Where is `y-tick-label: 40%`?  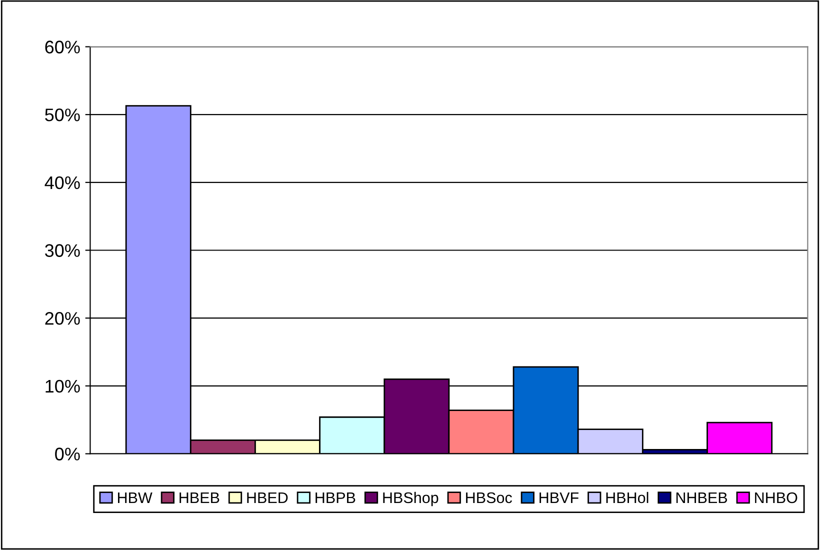 y-tick-label: 40% is located at coordinates (62, 183).